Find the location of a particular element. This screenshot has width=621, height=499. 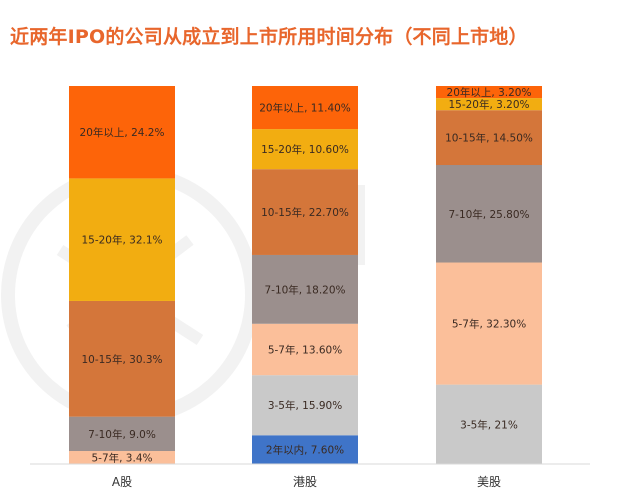

segment-data-label: 10-15年, 14.50% is located at coordinates (489, 138).